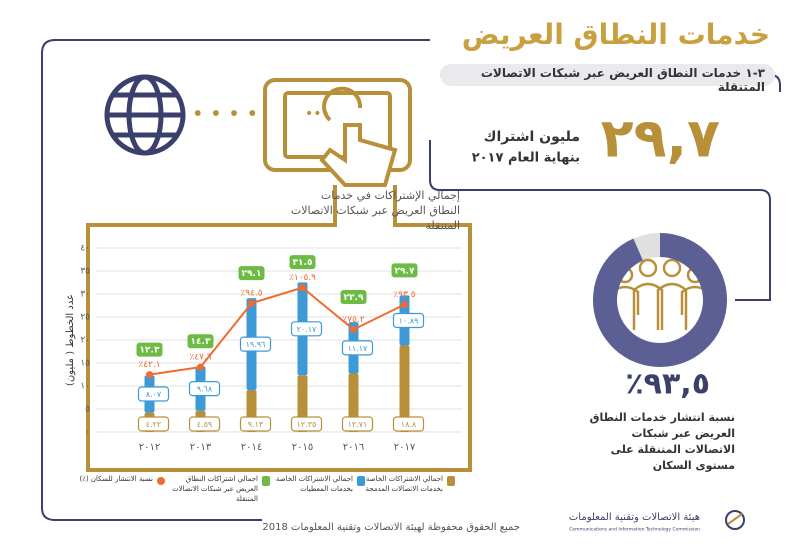 The height and width of the screenshot is (547, 800). What do you see at coordinates (85, 364) in the screenshot?
I see `y-tick-label: ١٥` at bounding box center [85, 364].